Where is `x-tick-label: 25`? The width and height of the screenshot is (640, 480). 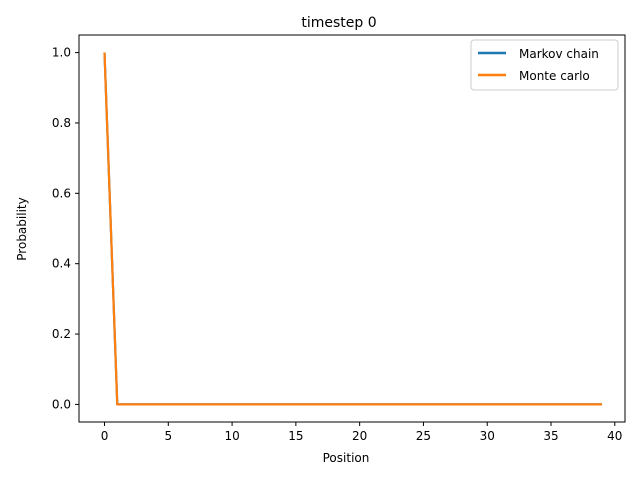 x-tick-label: 25 is located at coordinates (423, 436).